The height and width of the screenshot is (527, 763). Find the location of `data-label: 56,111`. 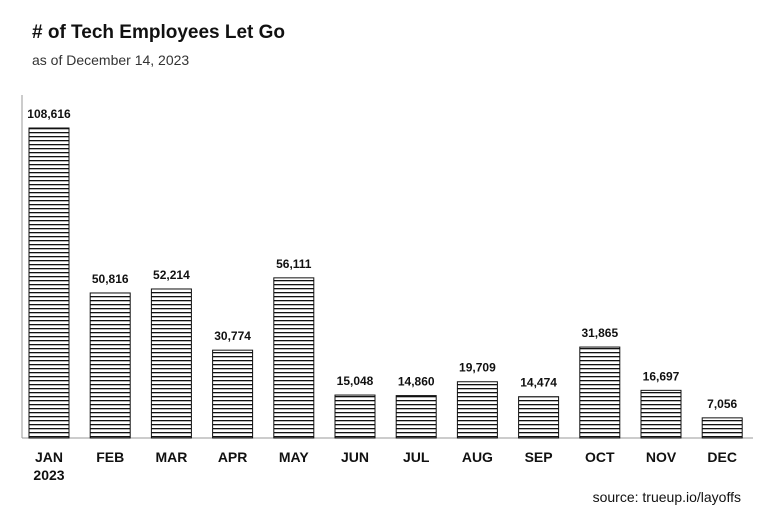

data-label: 56,111 is located at coordinates (294, 264).